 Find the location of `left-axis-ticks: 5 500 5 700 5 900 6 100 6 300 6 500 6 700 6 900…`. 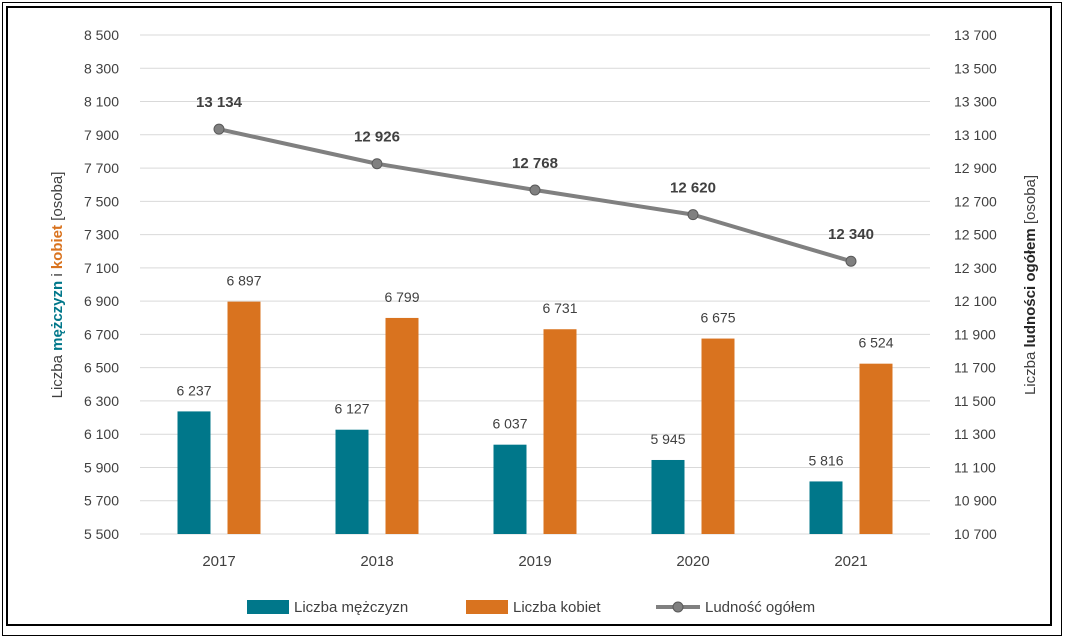

left-axis-ticks: 5 500 5 700 5 900 6 100 6 300 6 500 6 700 6 900… is located at coordinates (101, 284).